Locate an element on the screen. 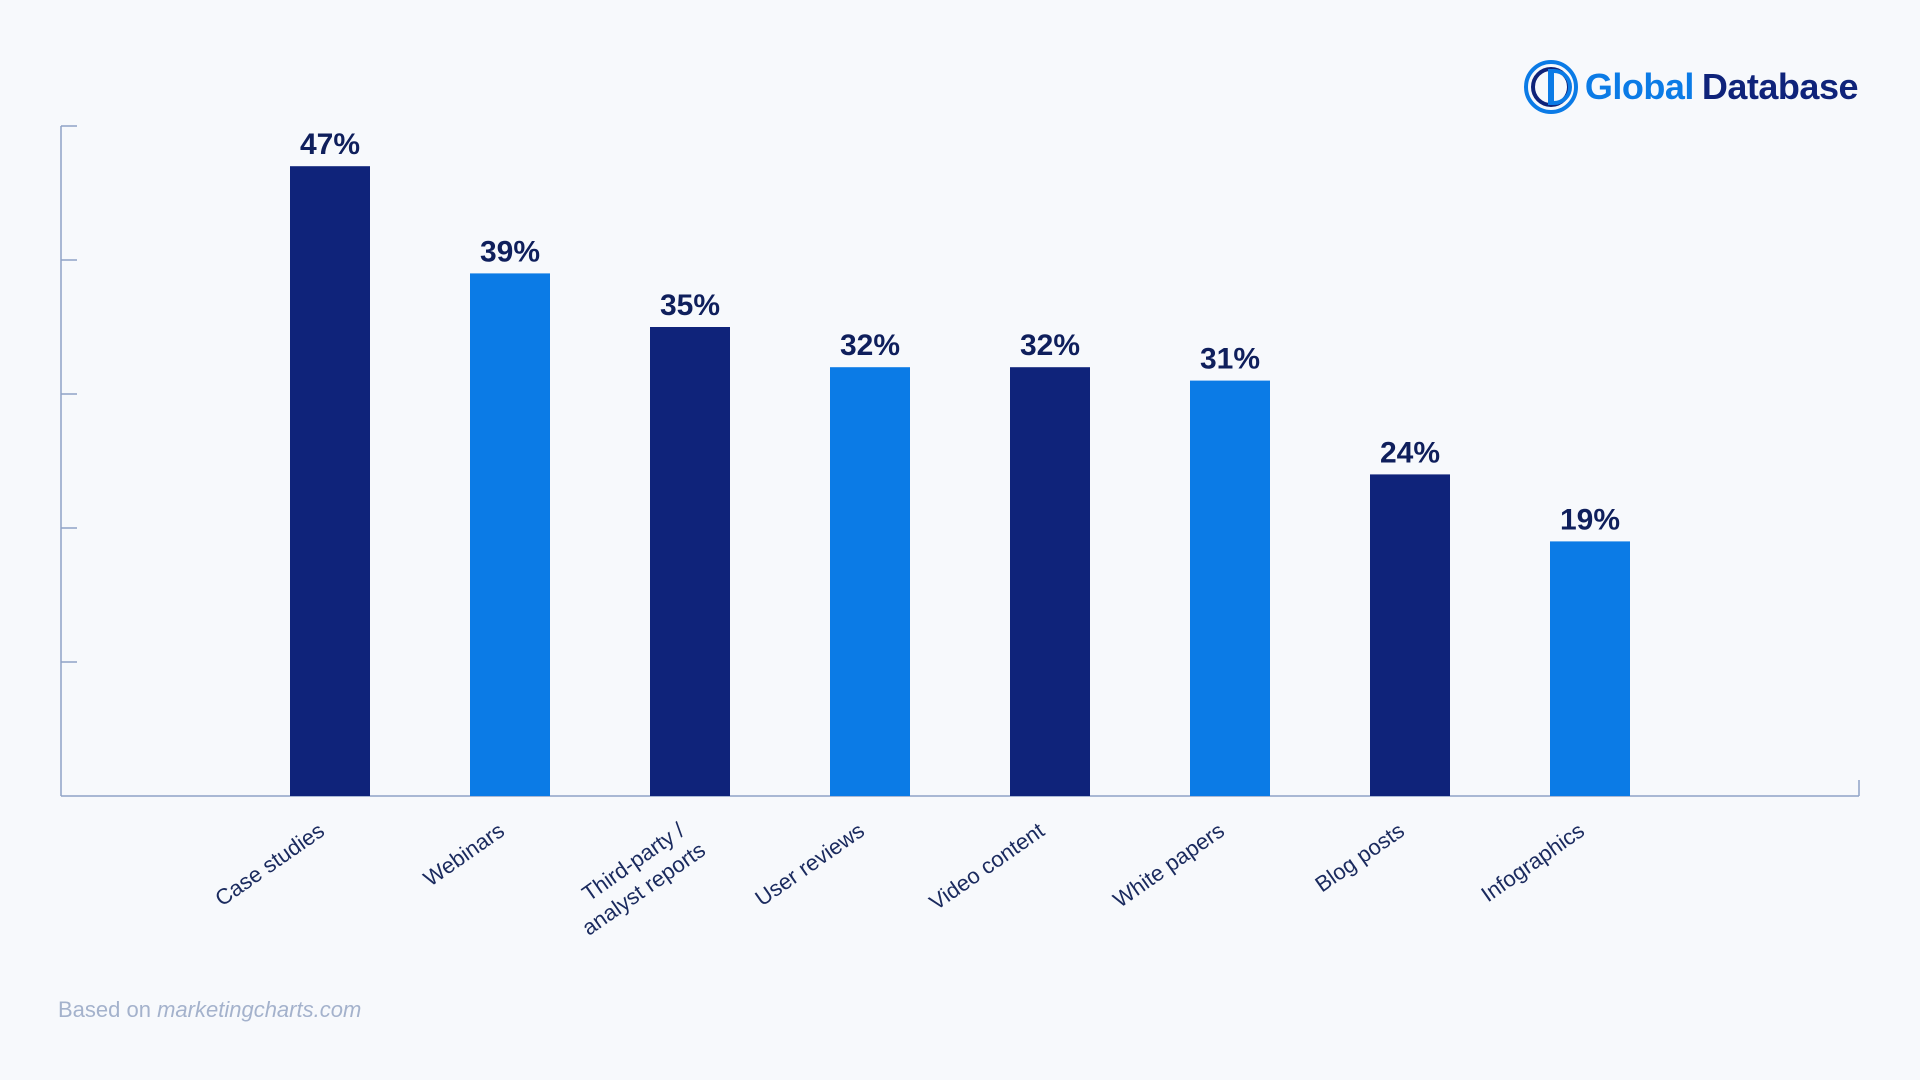 The width and height of the screenshot is (1920, 1080). x-tick-label-line: User reviews is located at coordinates (809, 864).